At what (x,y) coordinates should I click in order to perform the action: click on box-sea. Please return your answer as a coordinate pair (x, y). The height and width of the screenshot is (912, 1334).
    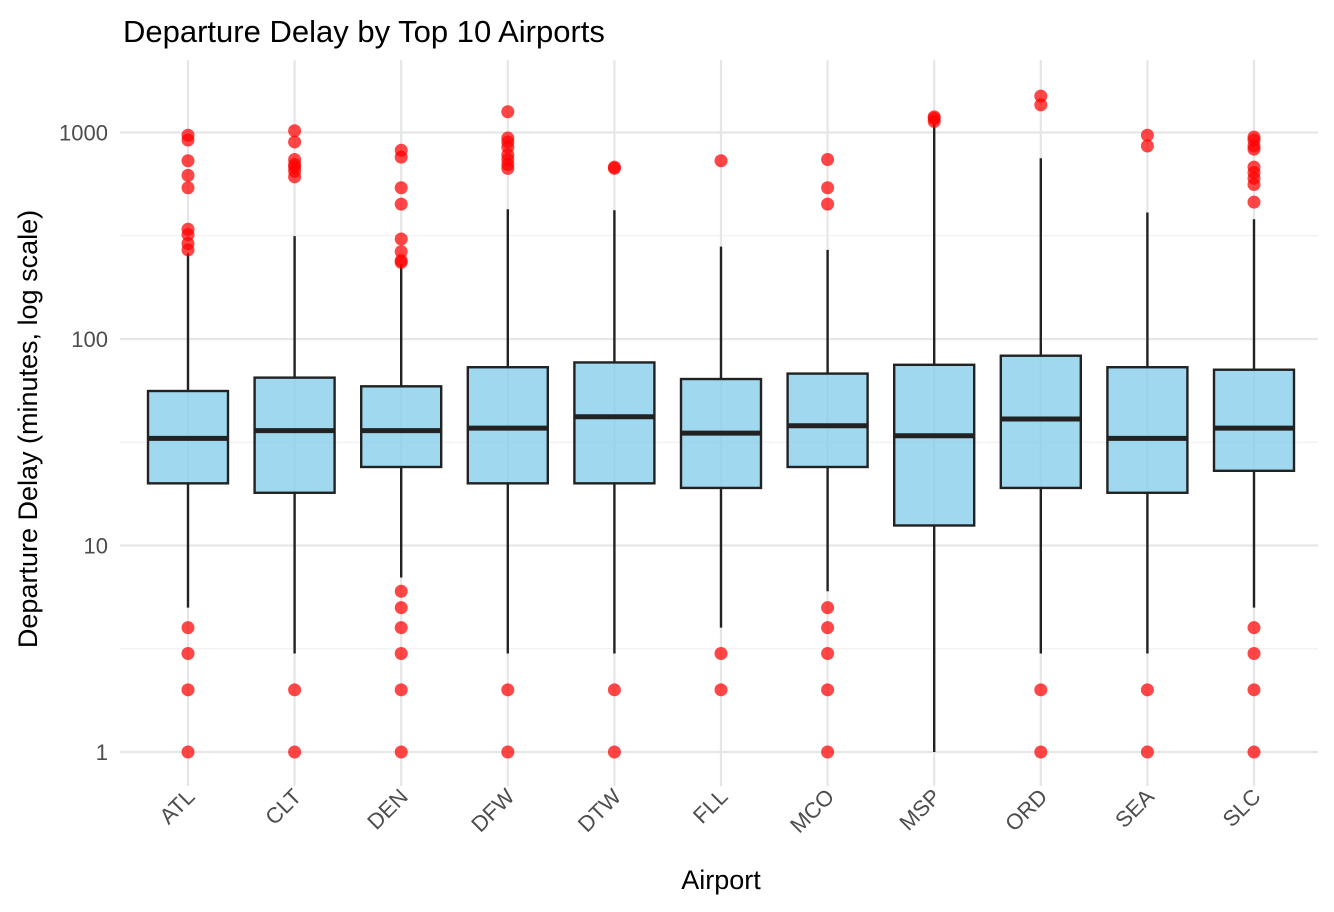
    Looking at the image, I should click on (1147, 443).